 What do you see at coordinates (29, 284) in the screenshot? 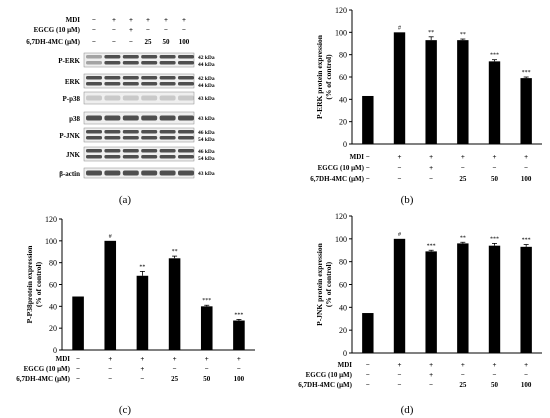
I see `y-axis-label: P-P38protein expression` at bounding box center [29, 284].